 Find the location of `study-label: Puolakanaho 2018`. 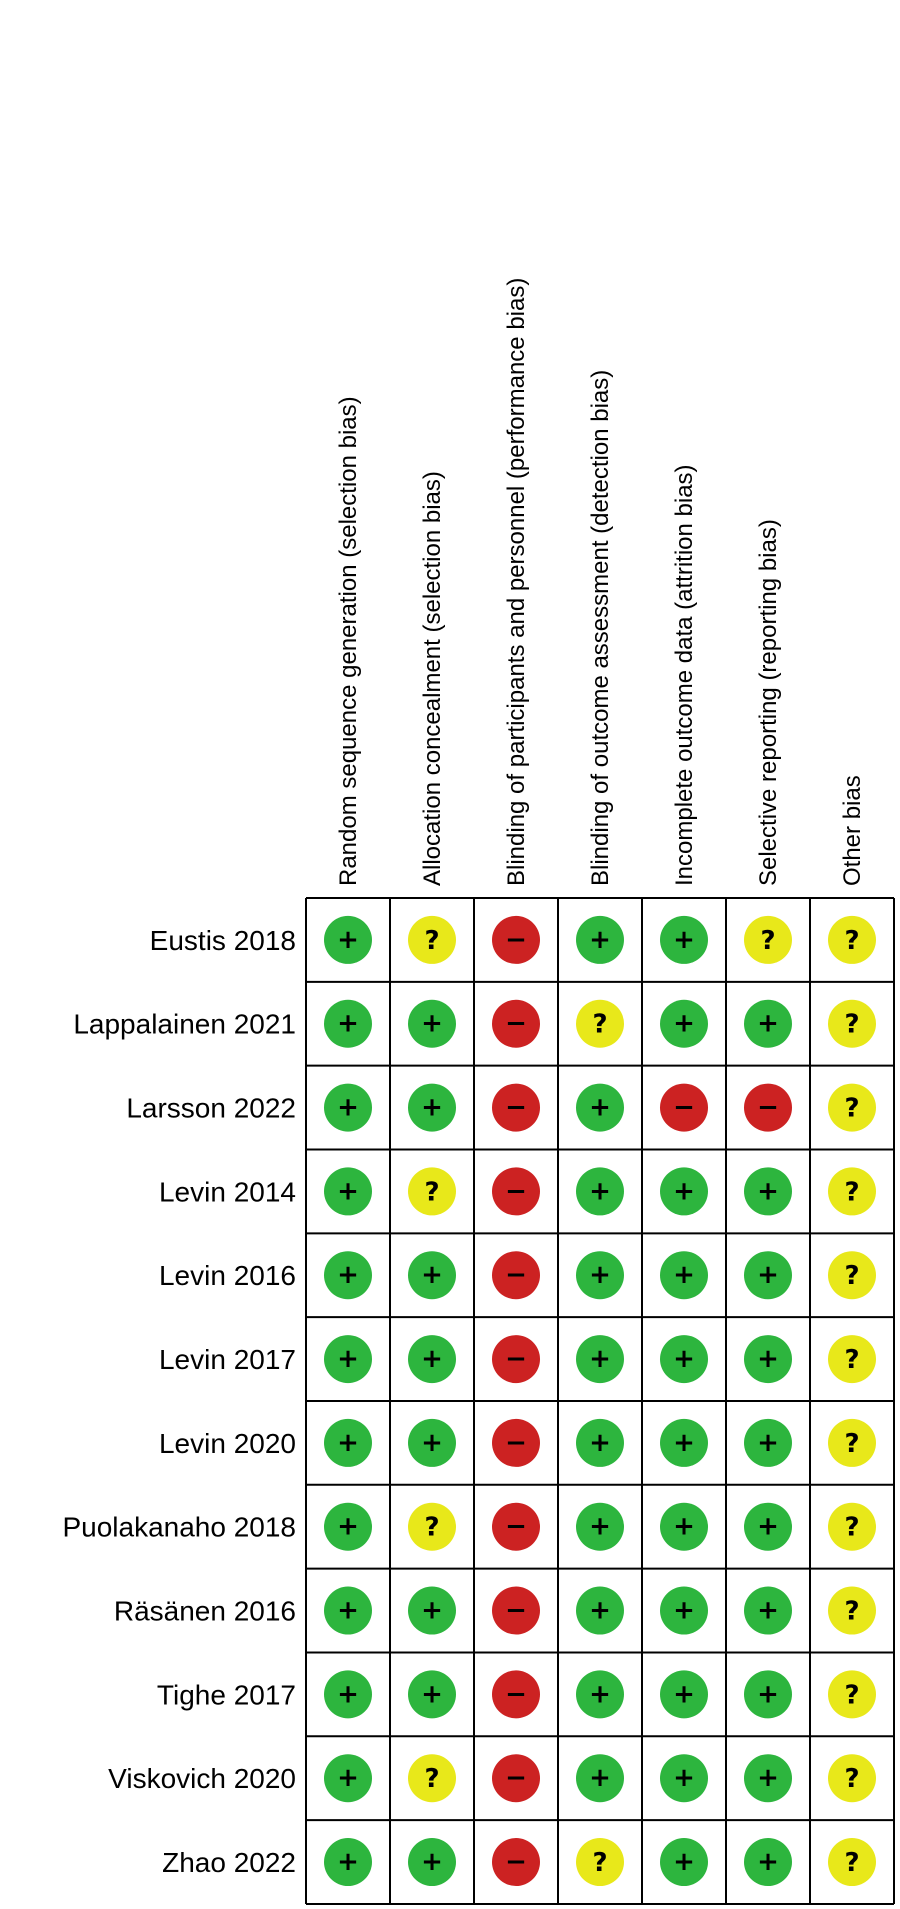

study-label: Puolakanaho 2018 is located at coordinates (179, 1527).